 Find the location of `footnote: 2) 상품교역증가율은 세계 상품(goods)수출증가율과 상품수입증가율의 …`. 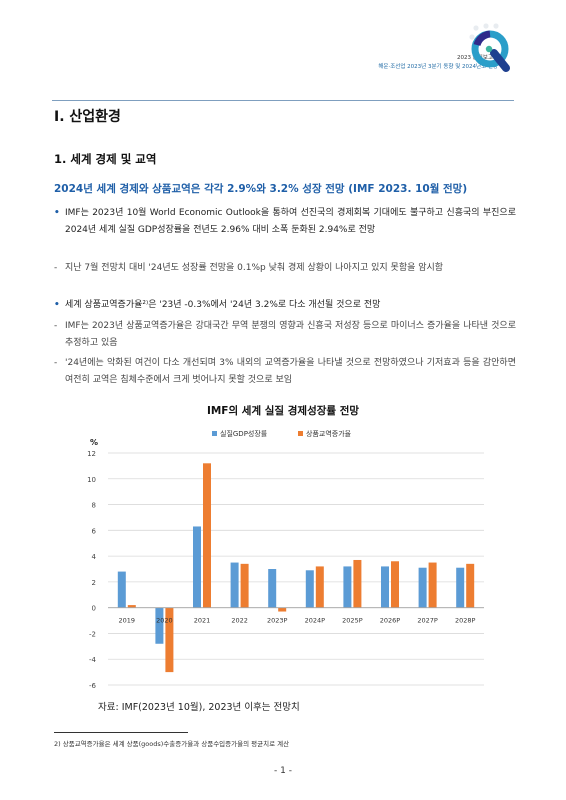

footnote: 2) 상품교역증가율은 세계 상품(goods)수출증가율과 상품수입증가율의 … is located at coordinates (172, 744).